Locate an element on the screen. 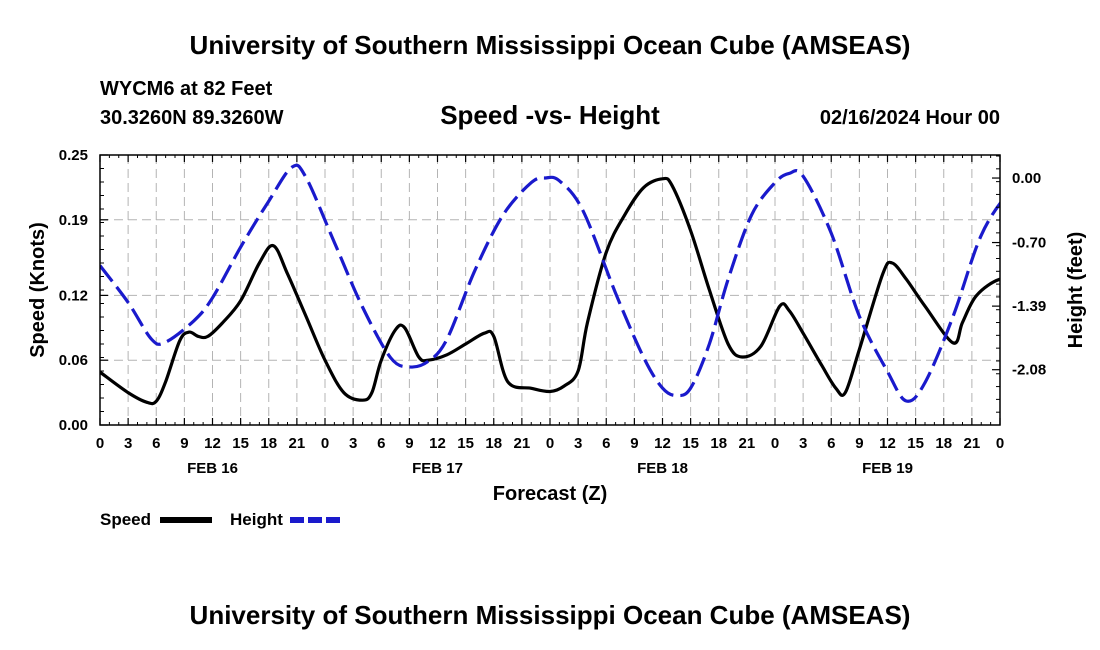  y2-tick-label: -0.70 is located at coordinates (1029, 243).